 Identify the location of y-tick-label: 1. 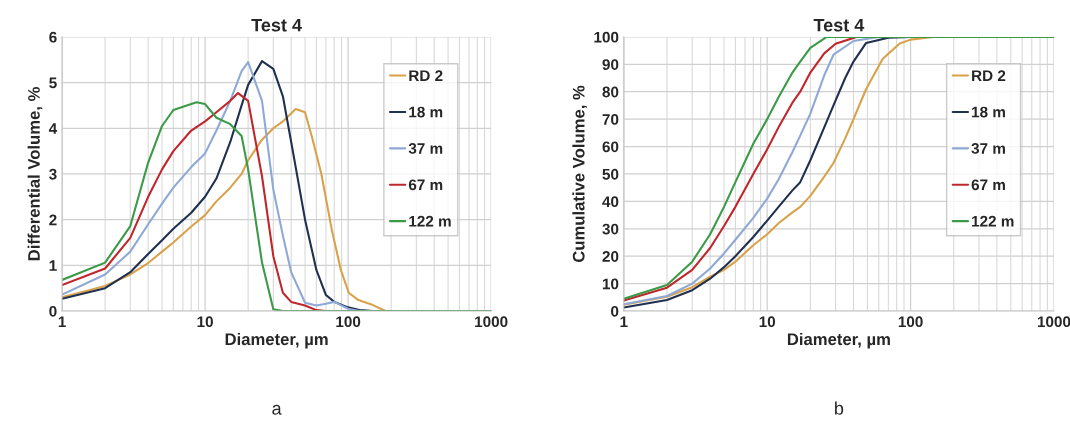
(53, 265).